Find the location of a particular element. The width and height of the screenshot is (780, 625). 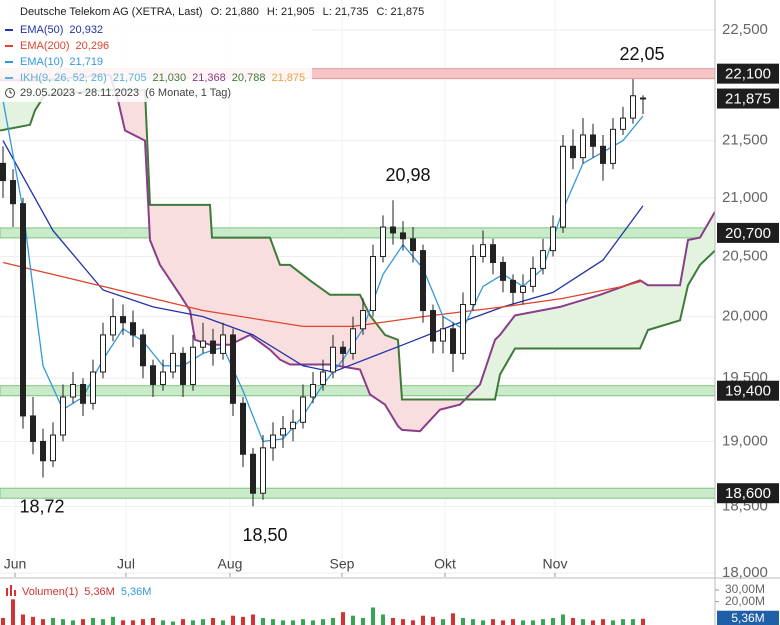

annotation: 20,98 is located at coordinates (407, 175).